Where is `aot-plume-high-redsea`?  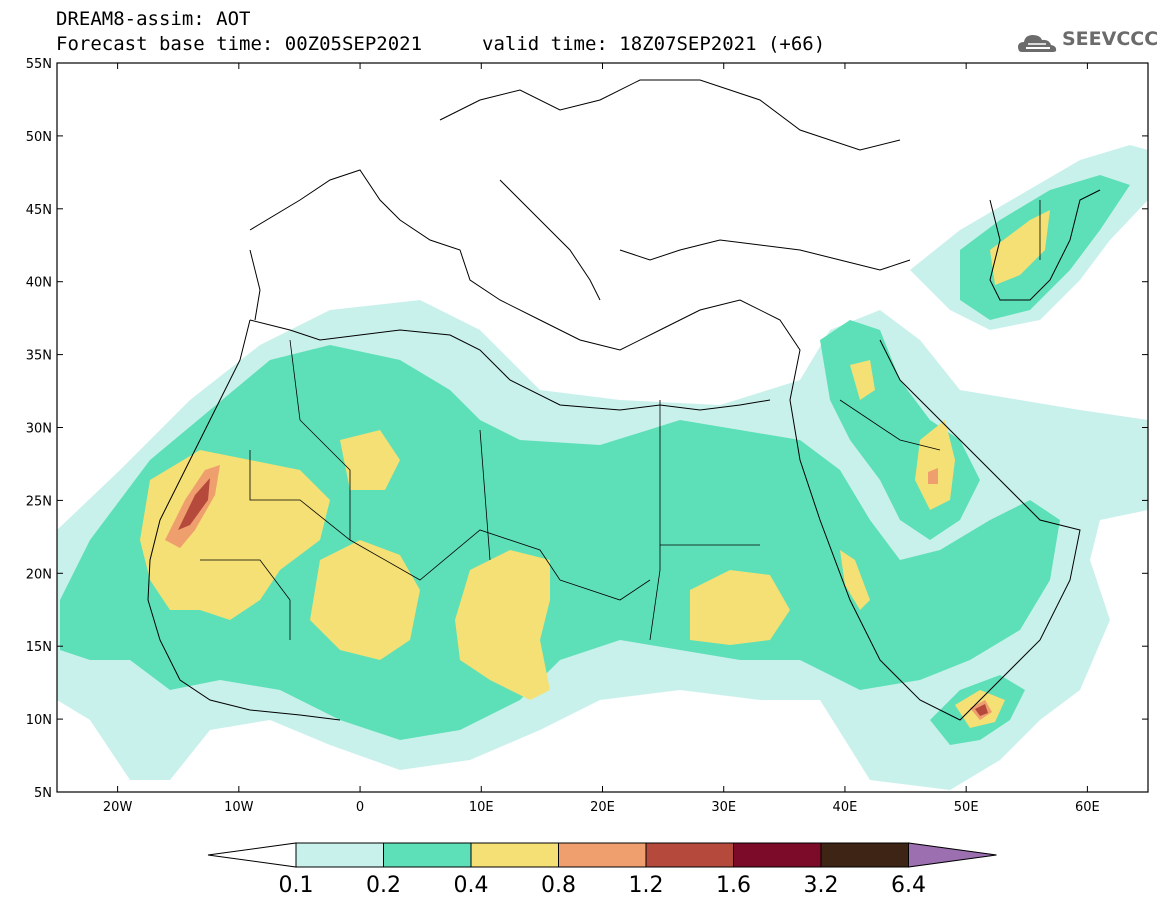 aot-plume-high-redsea is located at coordinates (855, 580).